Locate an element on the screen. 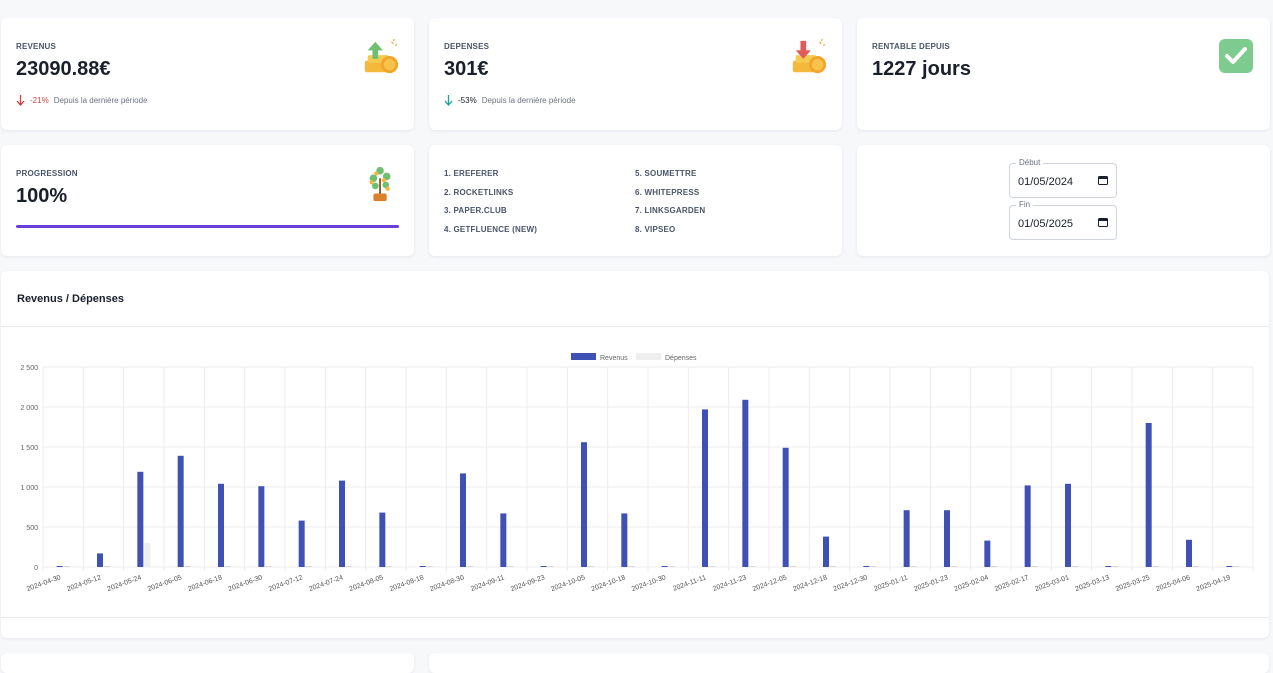  legend-label-revenus: Revenus is located at coordinates (614, 358).